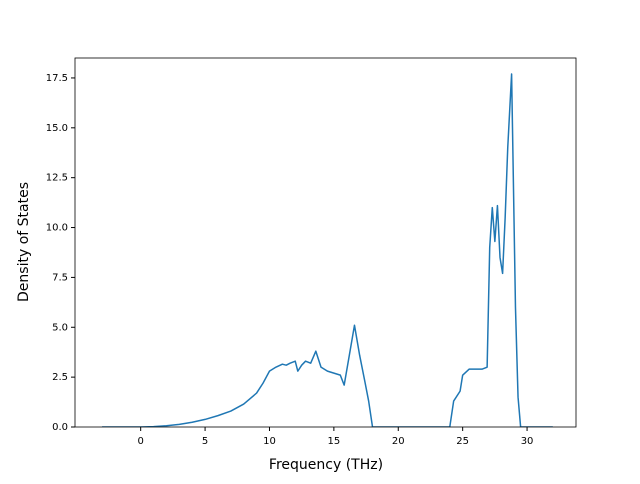  What do you see at coordinates (462, 441) in the screenshot?
I see `x-tick-label: 25` at bounding box center [462, 441].